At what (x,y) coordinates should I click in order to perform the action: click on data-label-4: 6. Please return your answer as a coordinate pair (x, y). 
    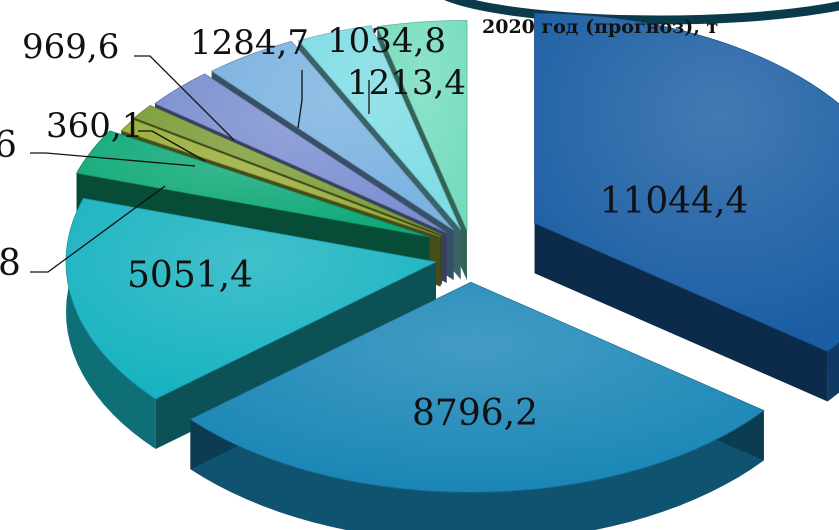
    Looking at the image, I should click on (8, 145).